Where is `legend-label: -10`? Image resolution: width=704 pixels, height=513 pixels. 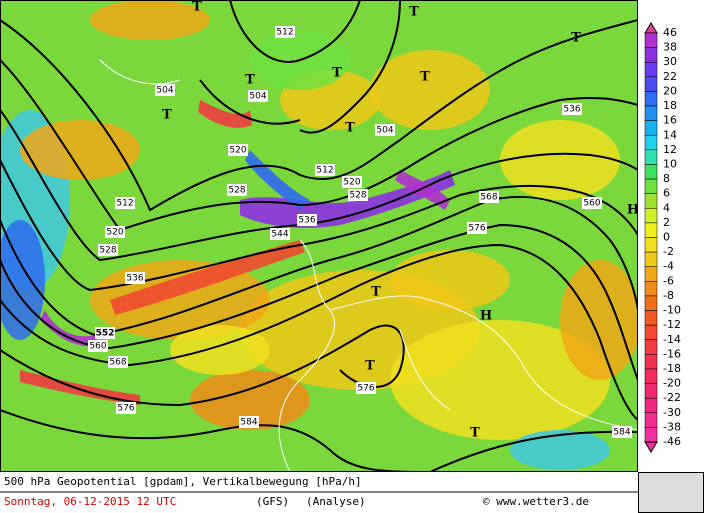
legend-label: -10 is located at coordinates (672, 310).